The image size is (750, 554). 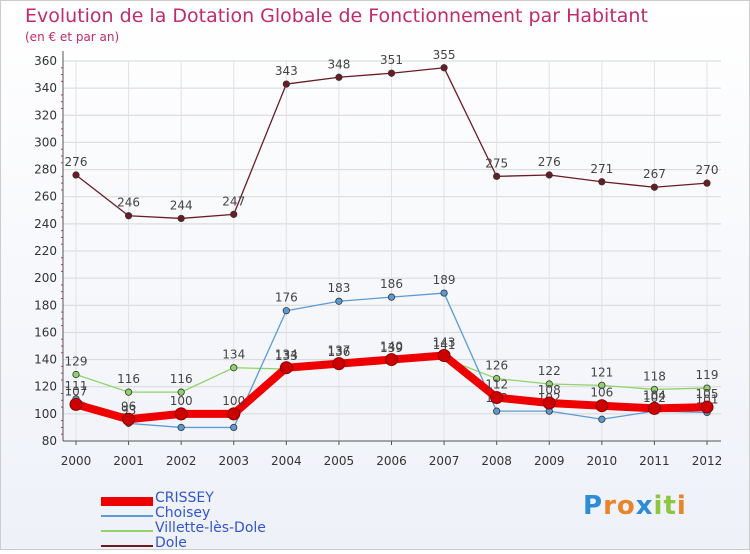 What do you see at coordinates (233, 461) in the screenshot?
I see `x-tick-label: 2003` at bounding box center [233, 461].